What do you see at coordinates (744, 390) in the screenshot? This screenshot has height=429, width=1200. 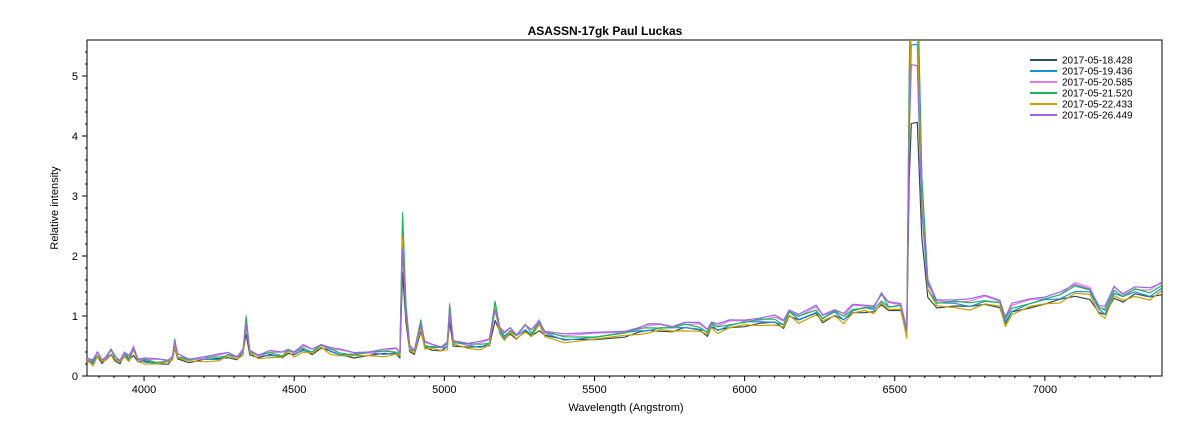 I see `x-tick-label: 6000` at bounding box center [744, 390].